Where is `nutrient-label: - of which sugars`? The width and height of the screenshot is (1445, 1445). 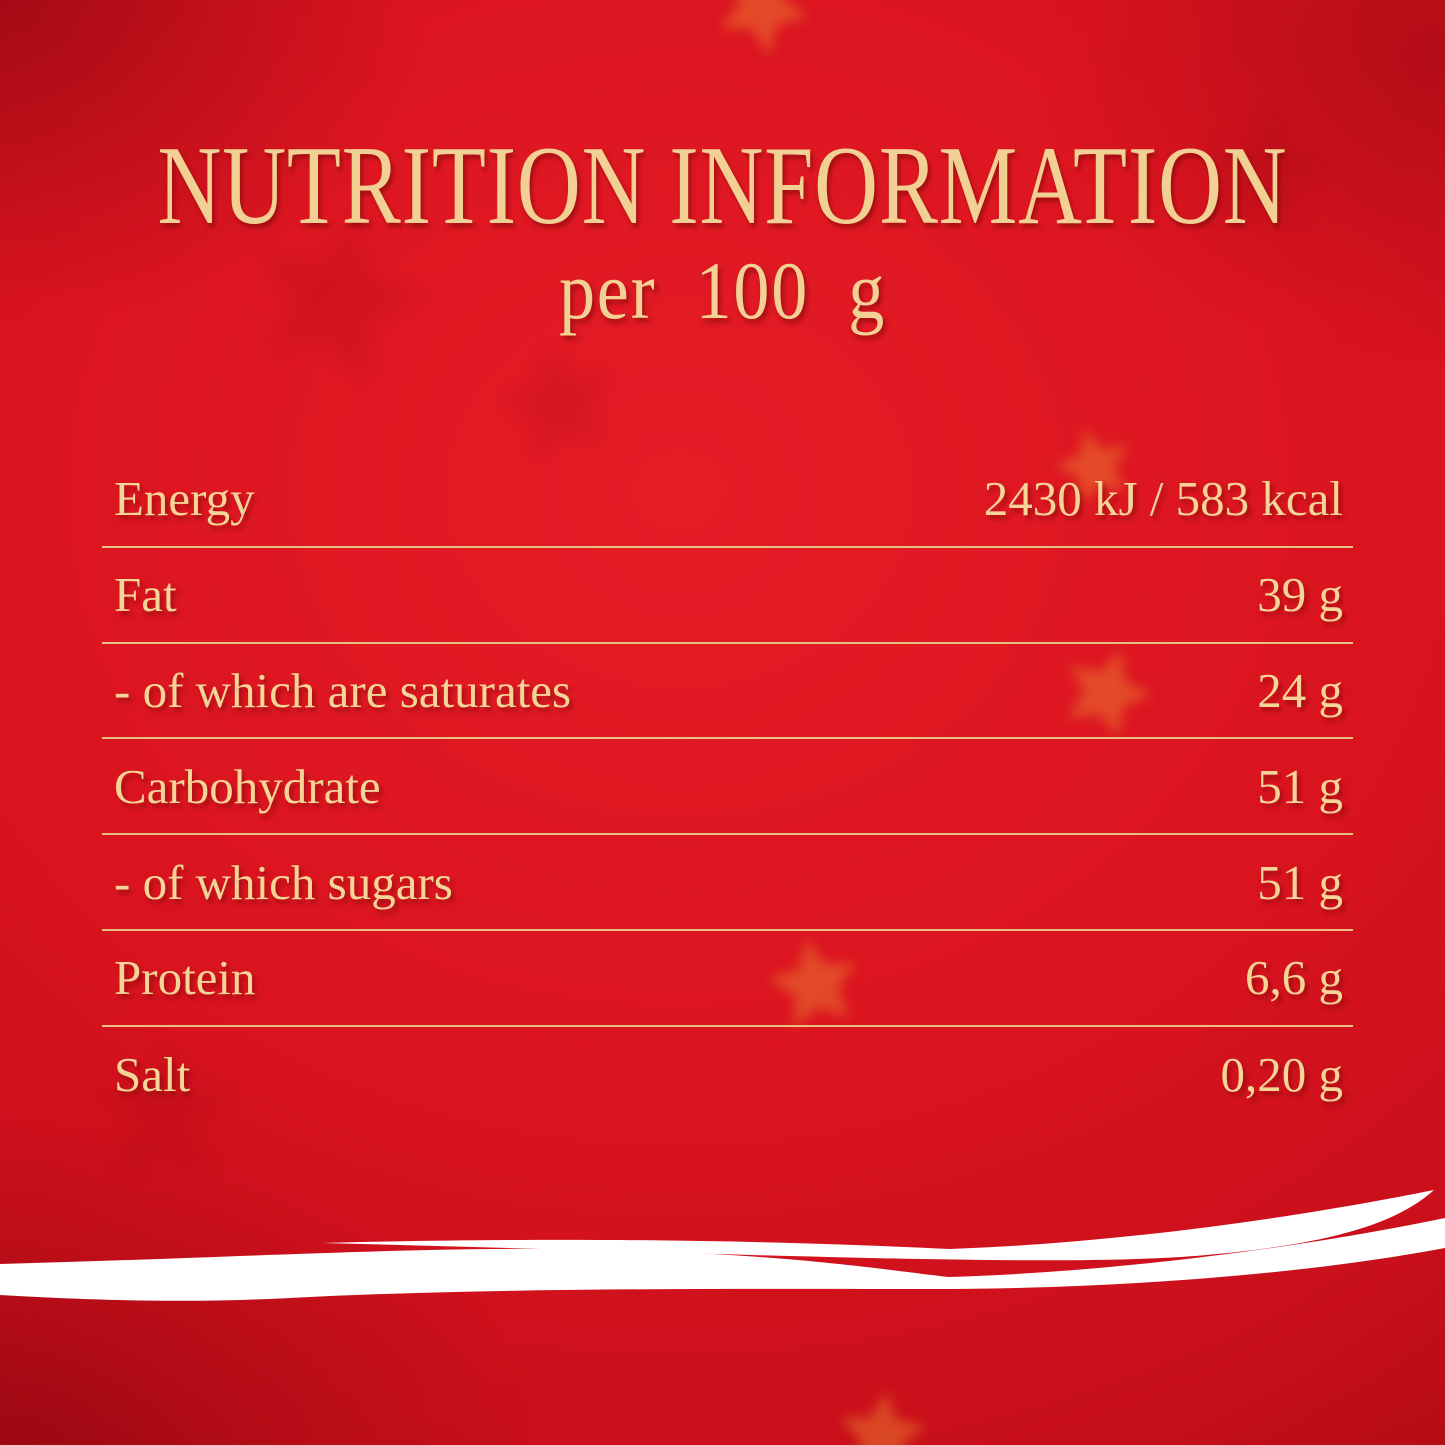 nutrient-label: - of which sugars is located at coordinates (283, 882).